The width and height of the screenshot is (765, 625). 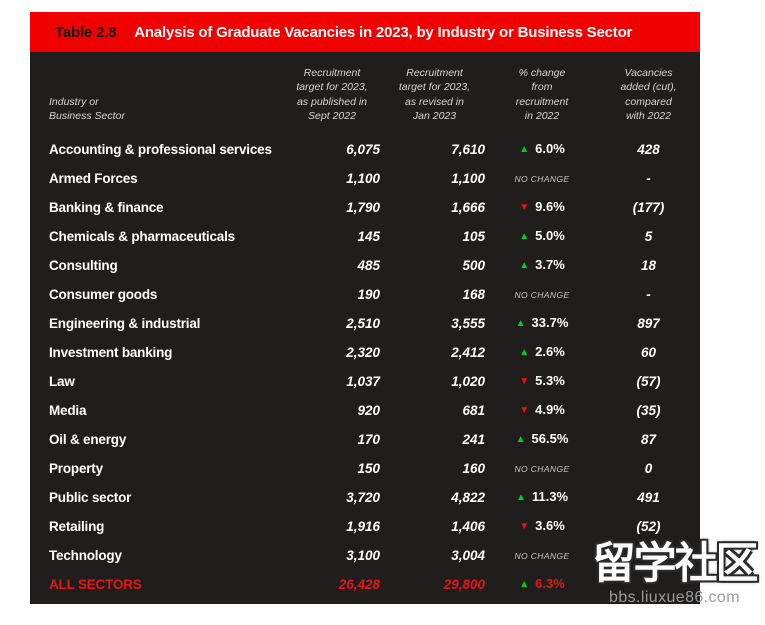 I want to click on column-header-sector: Industry or Business Sector, so click(x=87, y=109).